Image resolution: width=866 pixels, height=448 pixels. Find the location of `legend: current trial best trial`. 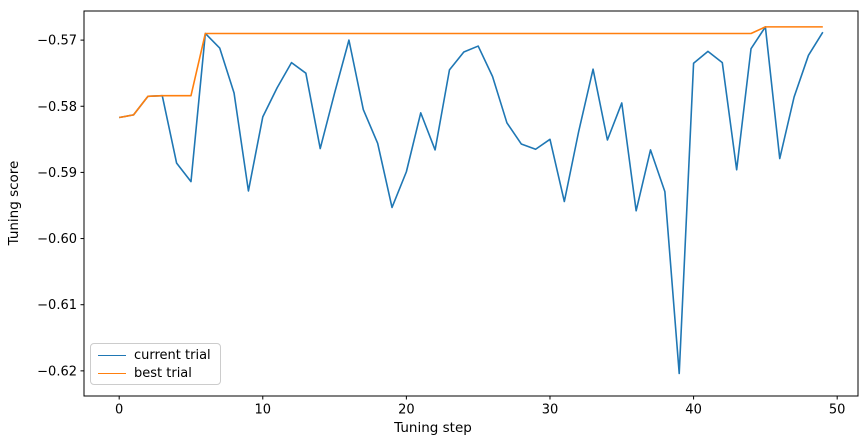

legend: current trial best trial is located at coordinates (155, 364).